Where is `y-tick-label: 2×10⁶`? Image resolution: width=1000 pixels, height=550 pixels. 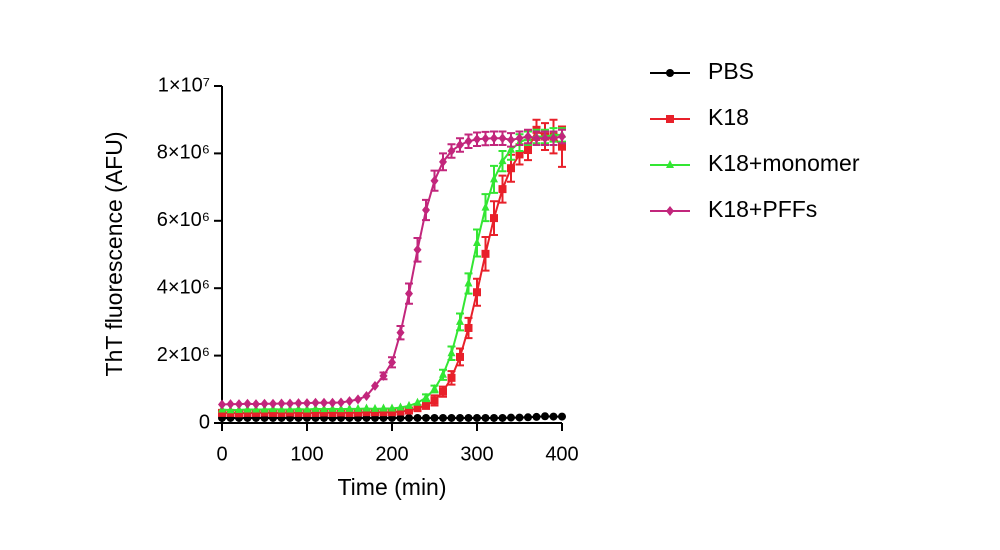 y-tick-label: 2×10⁶ is located at coordinates (183, 355).